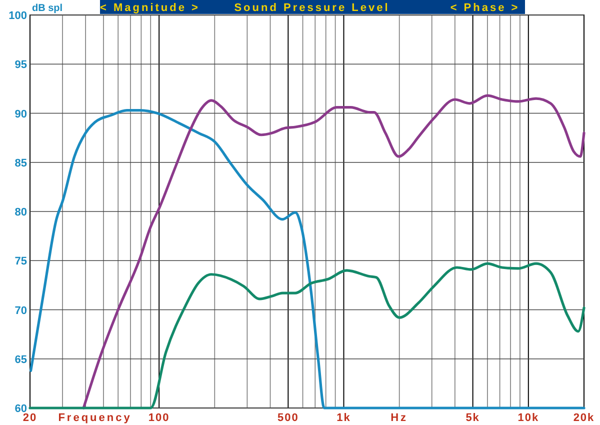 This screenshot has width=600, height=425. I want to click on x-tick-label: 20k, so click(584, 418).